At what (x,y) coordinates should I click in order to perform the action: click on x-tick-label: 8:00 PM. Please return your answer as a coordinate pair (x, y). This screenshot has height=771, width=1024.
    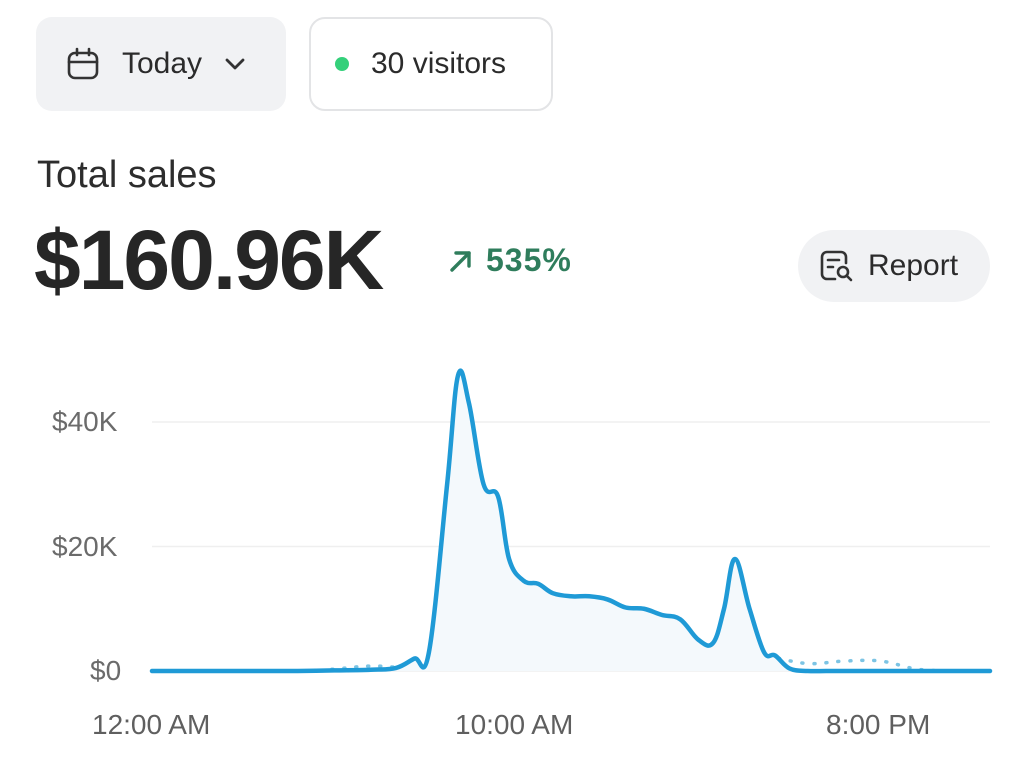
    Looking at the image, I should click on (878, 724).